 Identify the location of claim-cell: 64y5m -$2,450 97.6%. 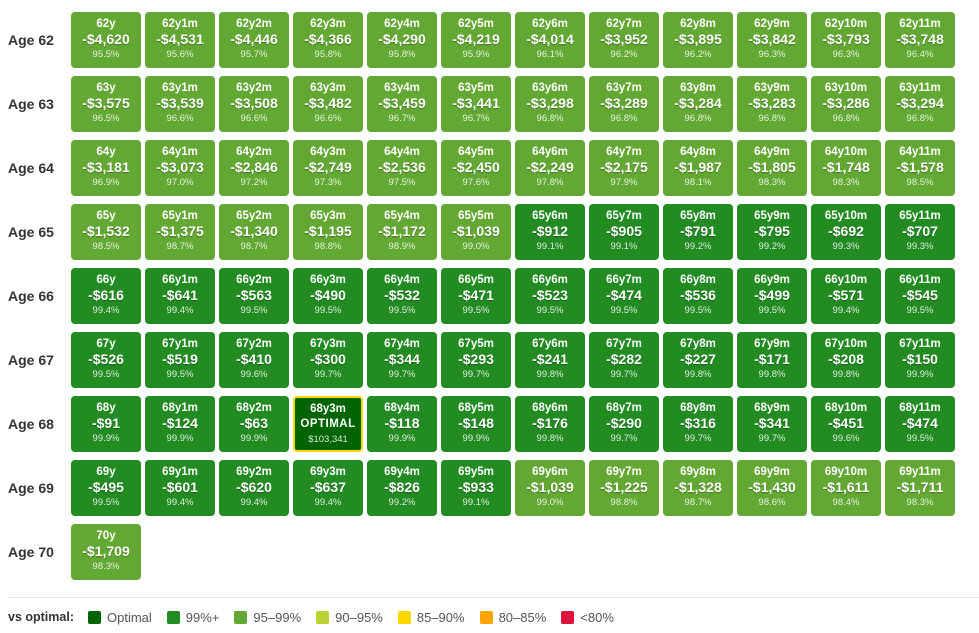
(476, 168).